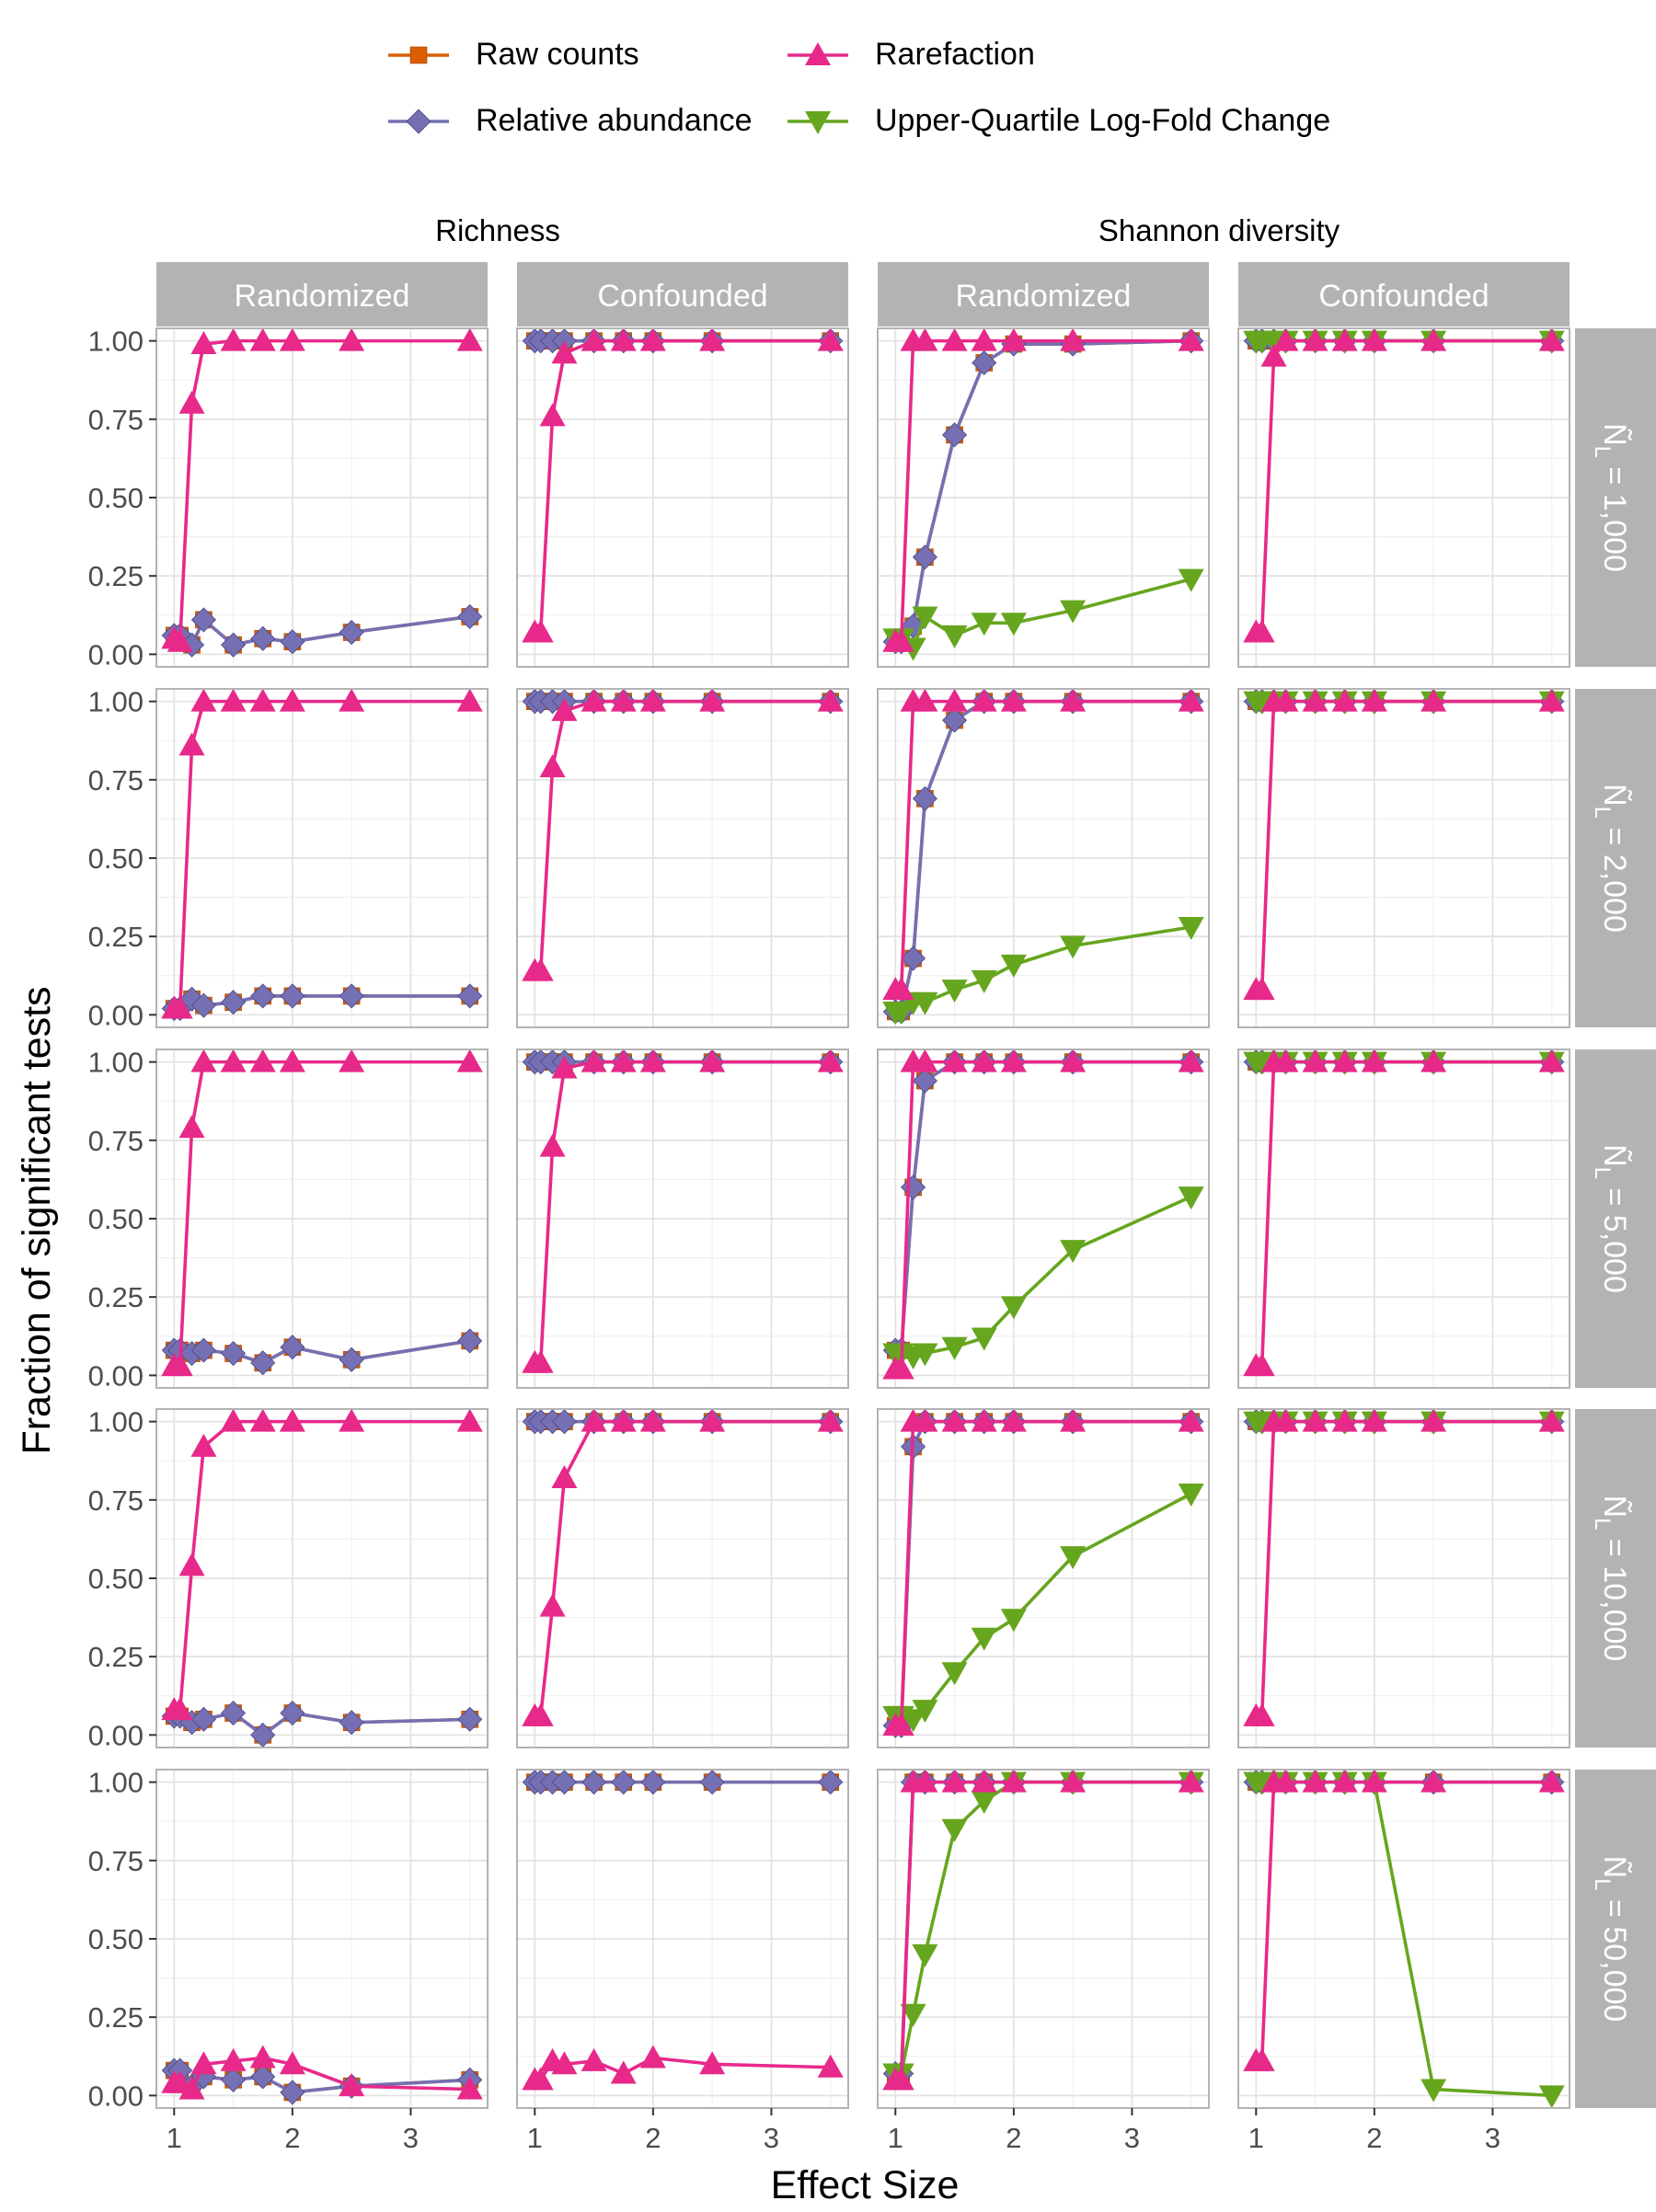 The height and width of the screenshot is (2212, 1656). I want to click on x-tick-label: 2, so click(1374, 2138).